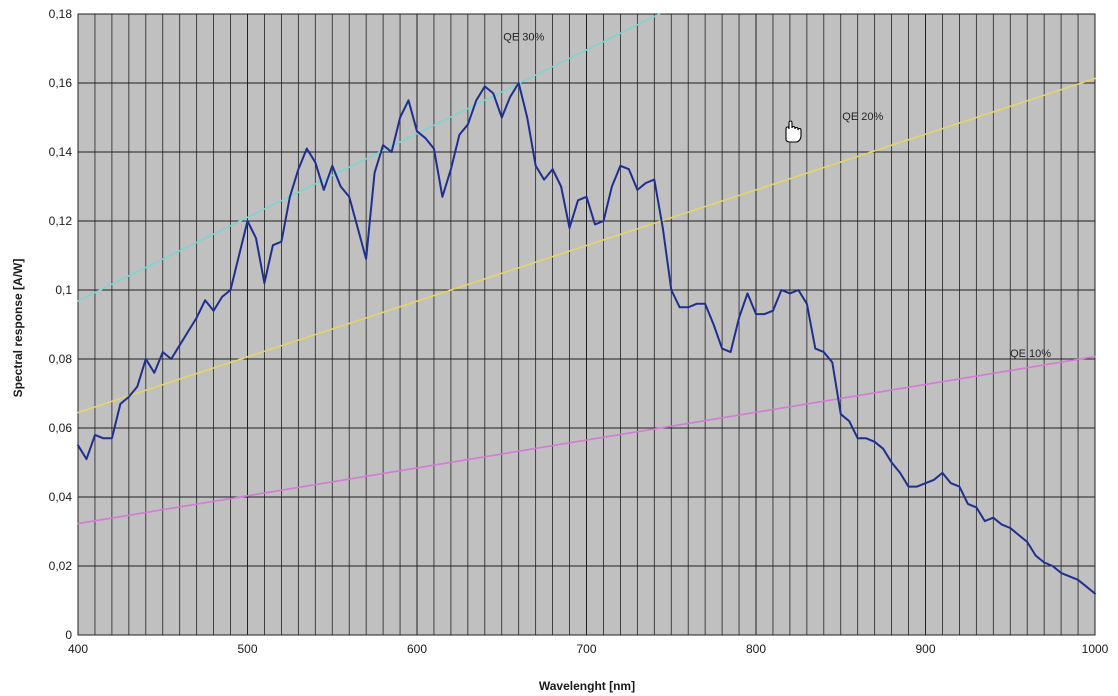  I want to click on y-tick-labels: 0 0,02 0,04 0,06 0,08 0,1 0,12 0,14 0,16 0,18, so click(61, 324).